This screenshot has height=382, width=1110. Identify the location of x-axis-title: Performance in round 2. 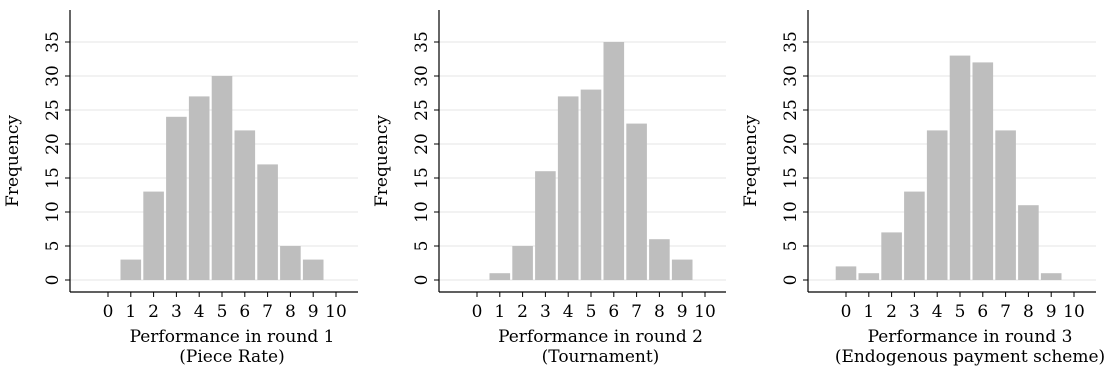
(600, 337).